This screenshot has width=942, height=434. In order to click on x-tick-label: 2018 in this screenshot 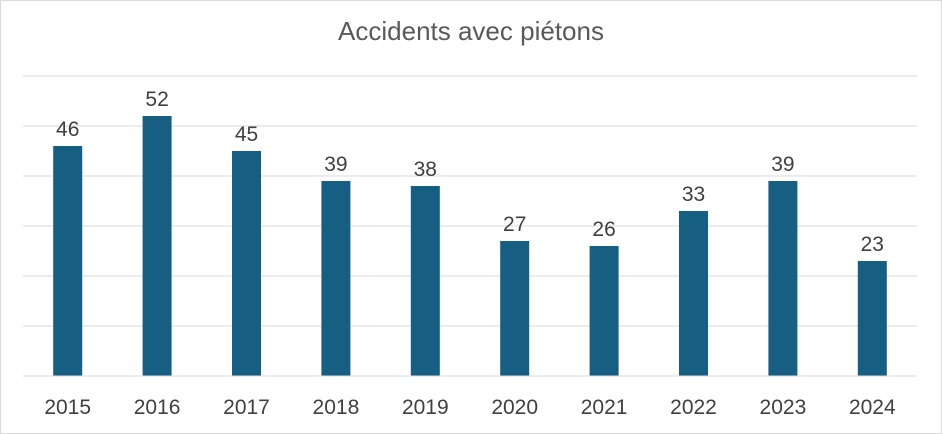, I will do `click(336, 407)`.